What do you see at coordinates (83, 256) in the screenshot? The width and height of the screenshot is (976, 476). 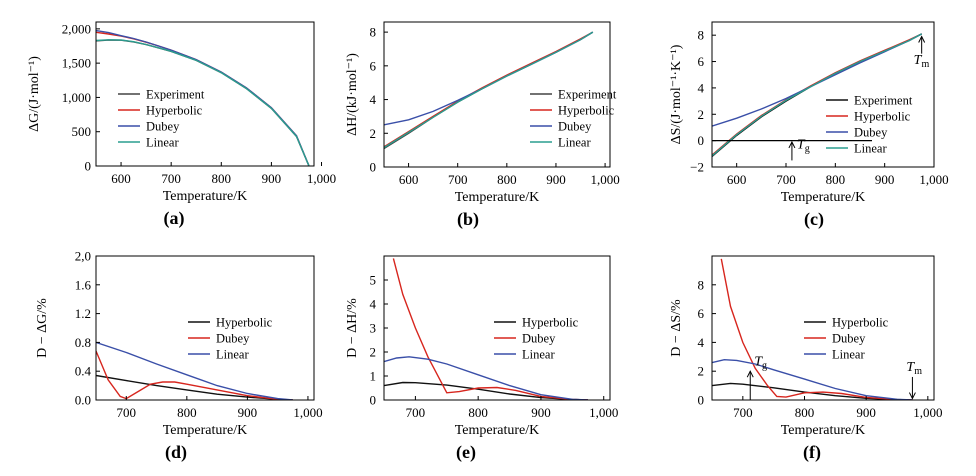 I see `y-tick-label: 2,0` at bounding box center [83, 256].